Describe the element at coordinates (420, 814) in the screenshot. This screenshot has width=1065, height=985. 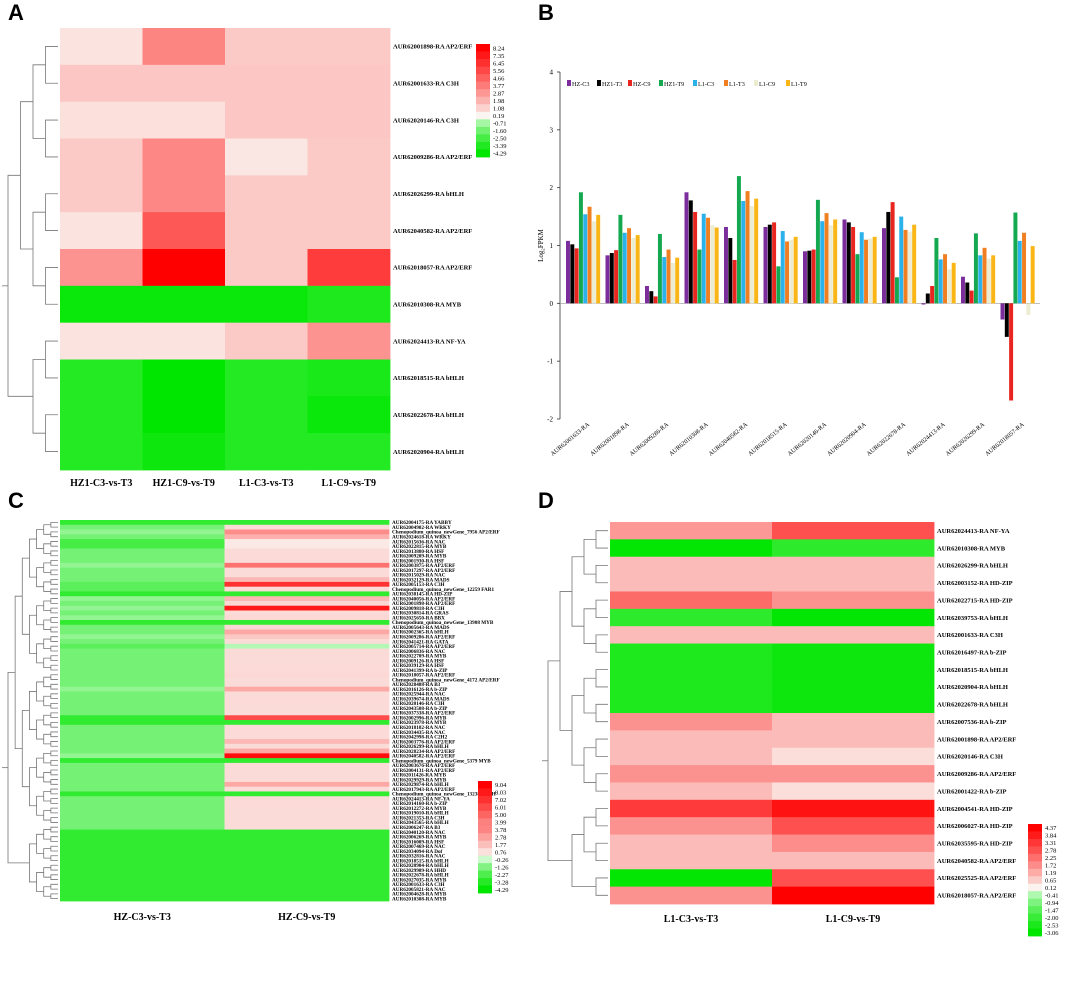
I see `row-label: AUR62019010-RA bHLH` at that location.